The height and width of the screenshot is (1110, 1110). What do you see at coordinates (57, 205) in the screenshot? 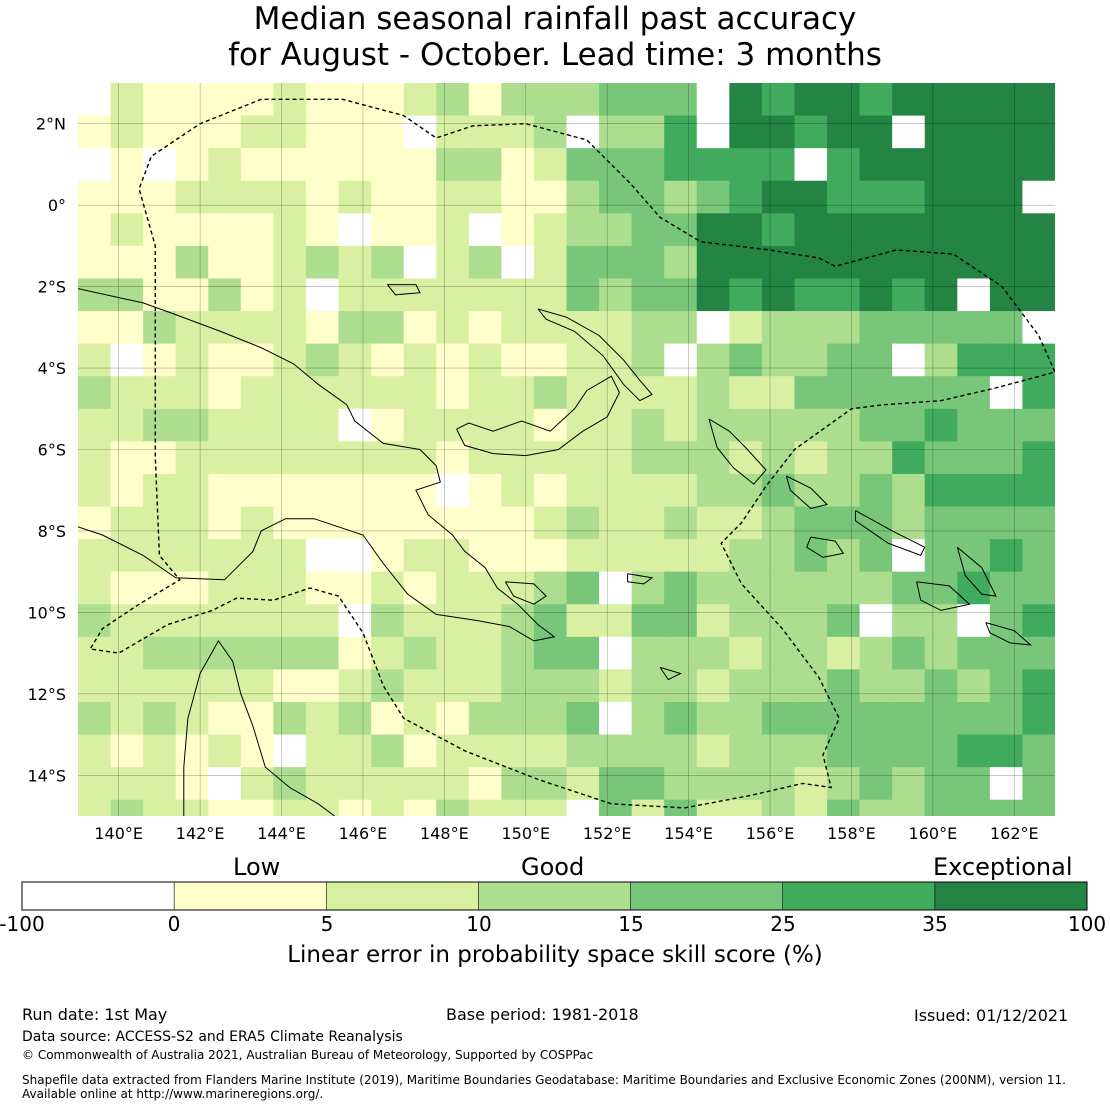
I see `y-tick-label: 0°` at bounding box center [57, 205].